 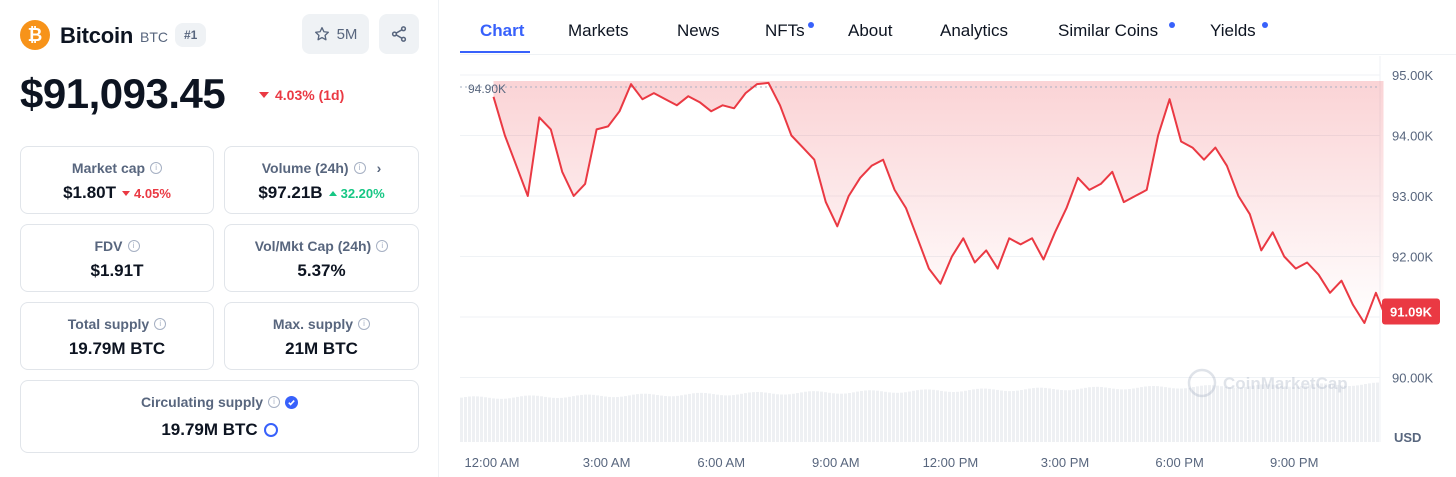 I want to click on share-button, so click(x=399, y=34).